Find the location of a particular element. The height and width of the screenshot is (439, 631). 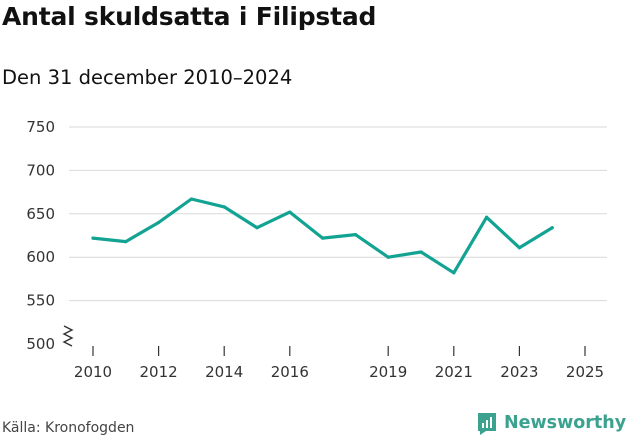

x-tick-label: 2019 is located at coordinates (388, 372).